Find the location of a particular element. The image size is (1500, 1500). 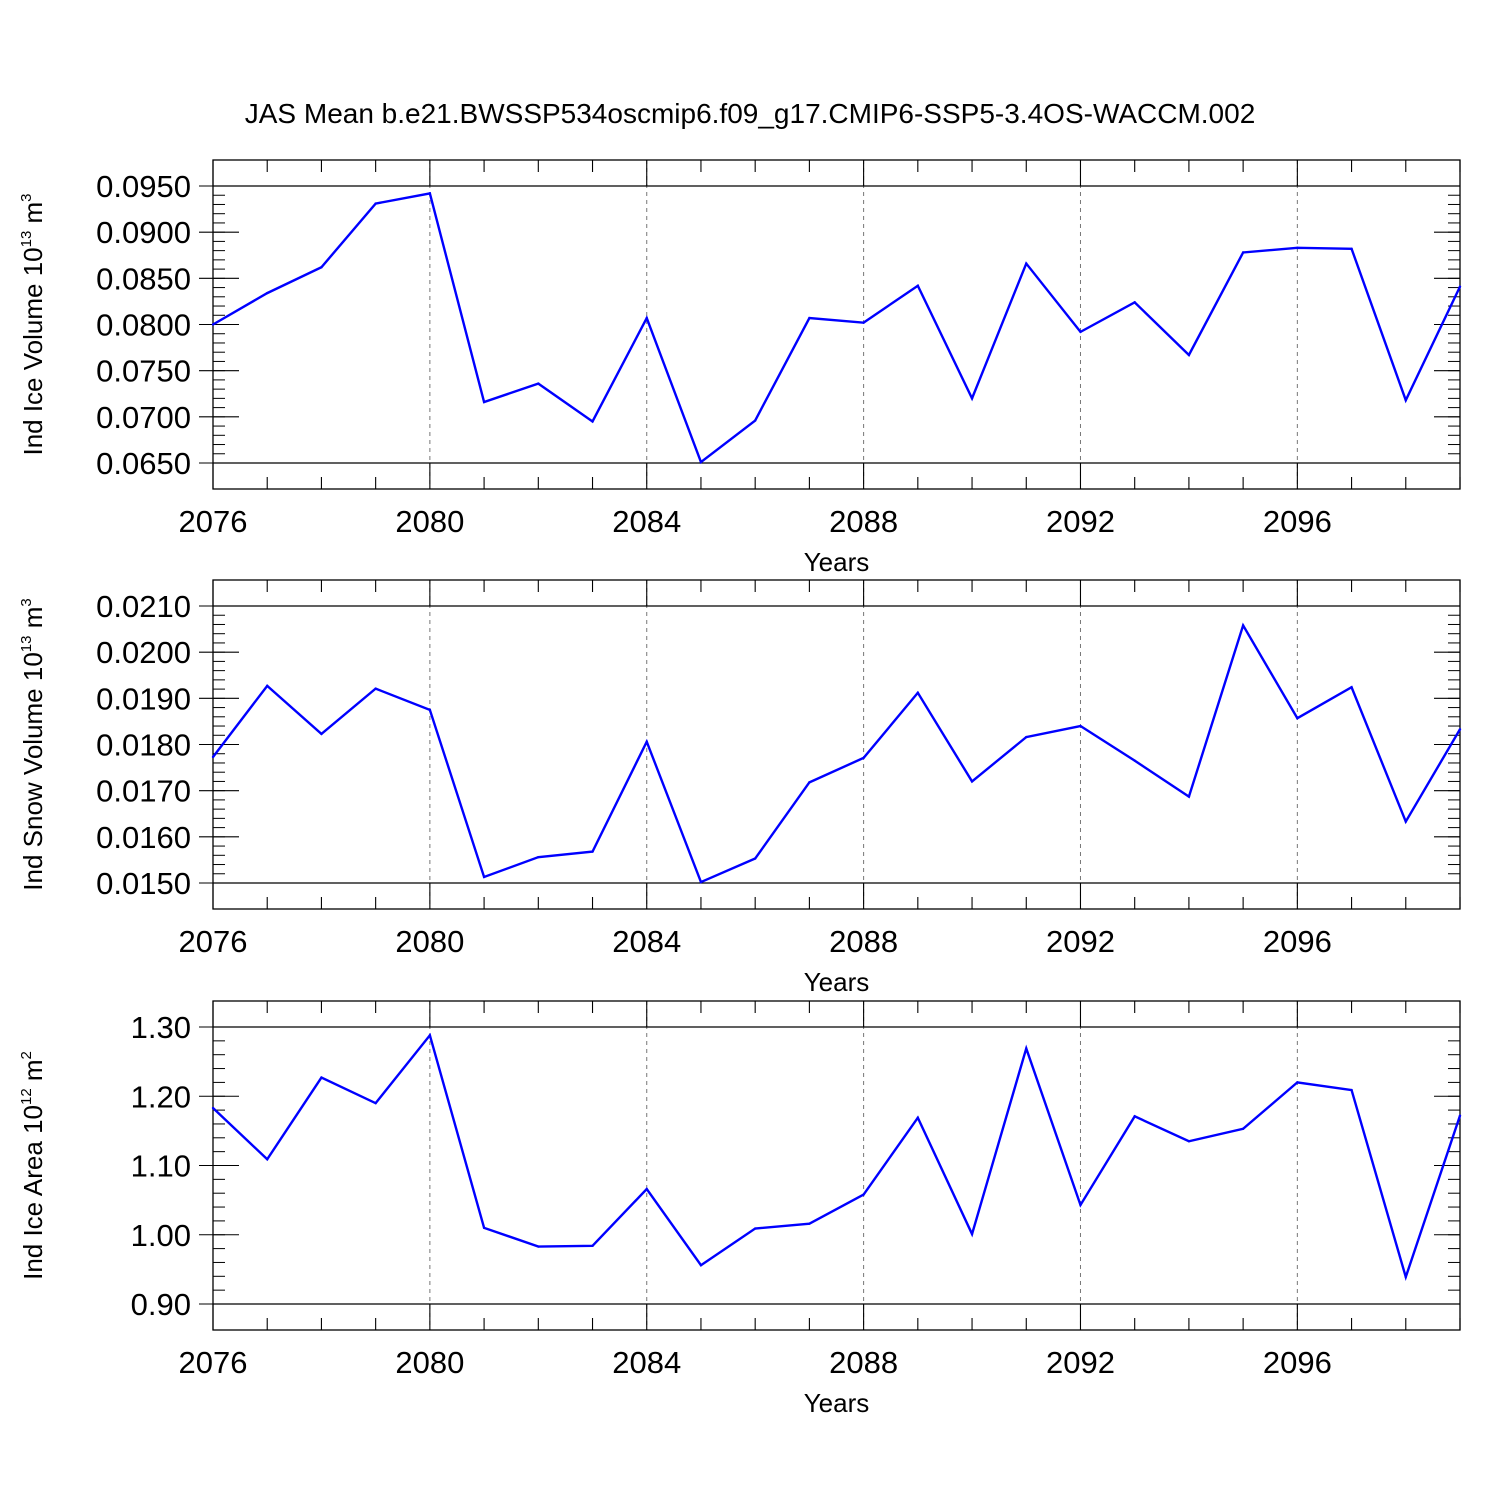

y-tick-label: 1.10 is located at coordinates (161, 1166).